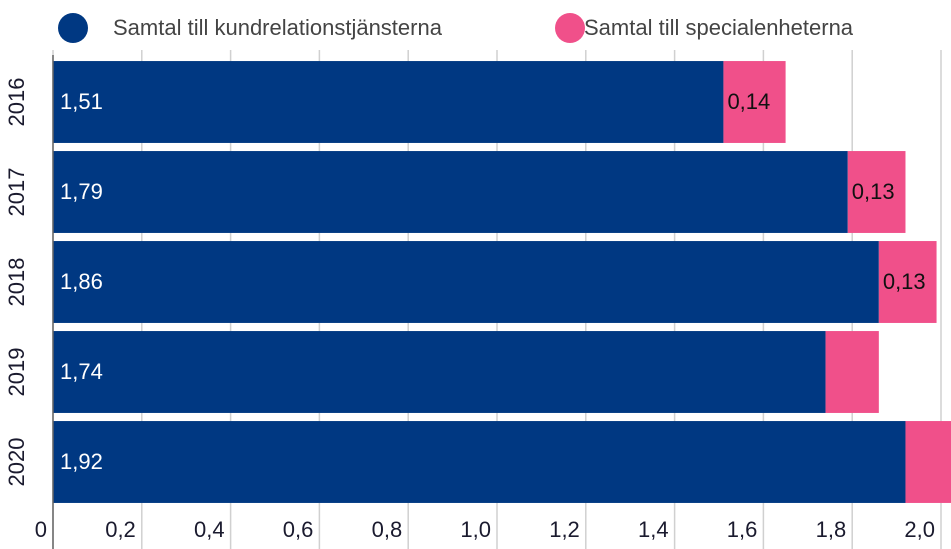  Describe the element at coordinates (81, 101) in the screenshot. I see `data-label: 1,51` at that location.